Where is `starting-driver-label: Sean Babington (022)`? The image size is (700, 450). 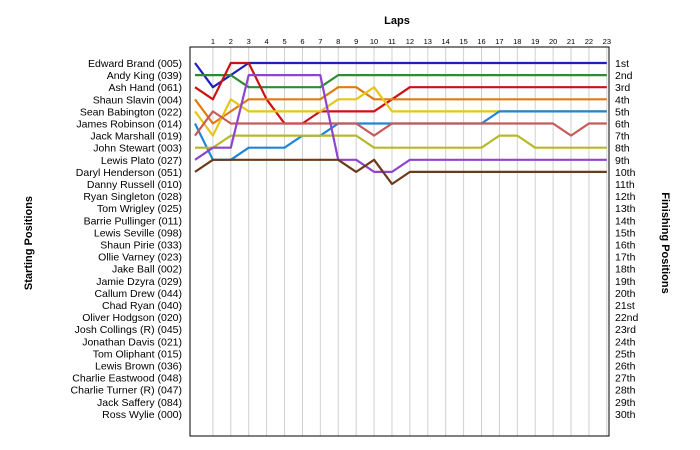
starting-driver-label: Sean Babington (022) is located at coordinates (131, 112).